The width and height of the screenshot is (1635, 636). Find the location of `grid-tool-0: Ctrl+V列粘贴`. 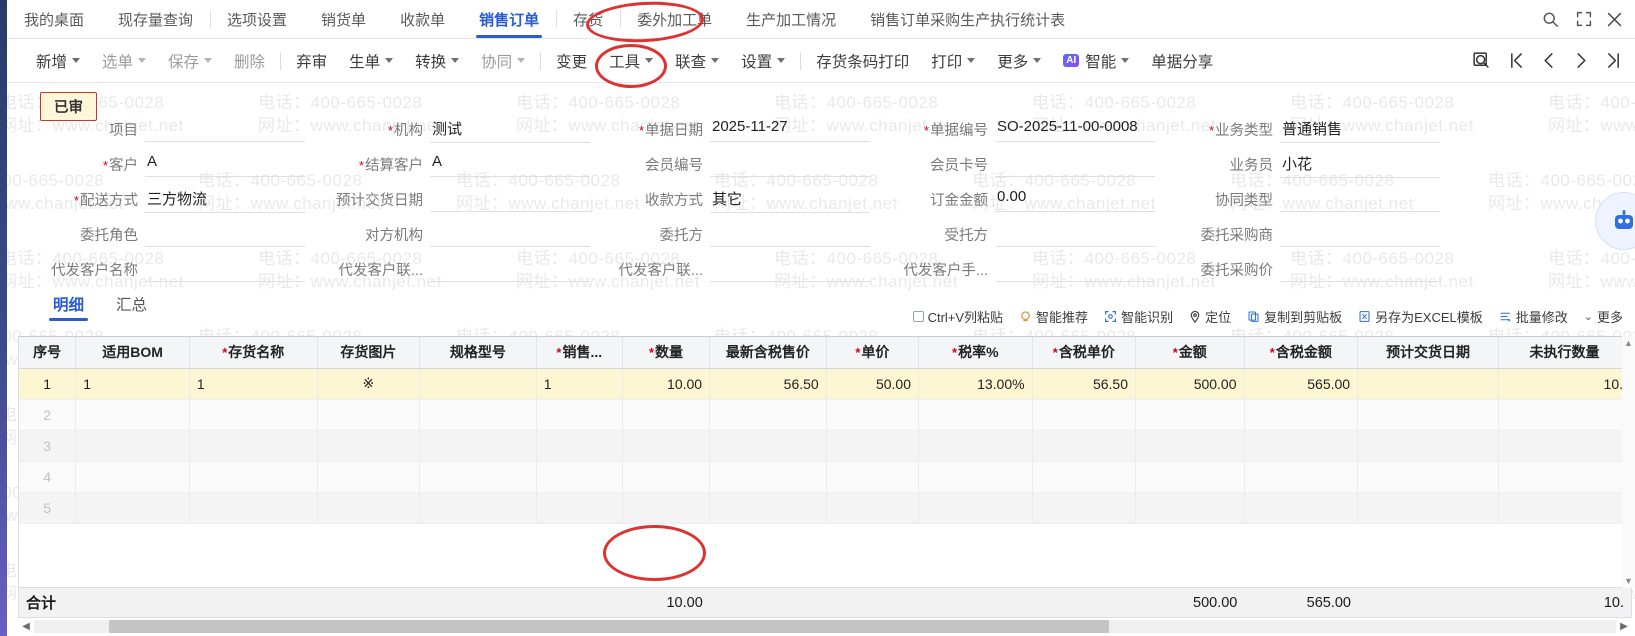

grid-tool-0: Ctrl+V列粘贴 is located at coordinates (958, 316).